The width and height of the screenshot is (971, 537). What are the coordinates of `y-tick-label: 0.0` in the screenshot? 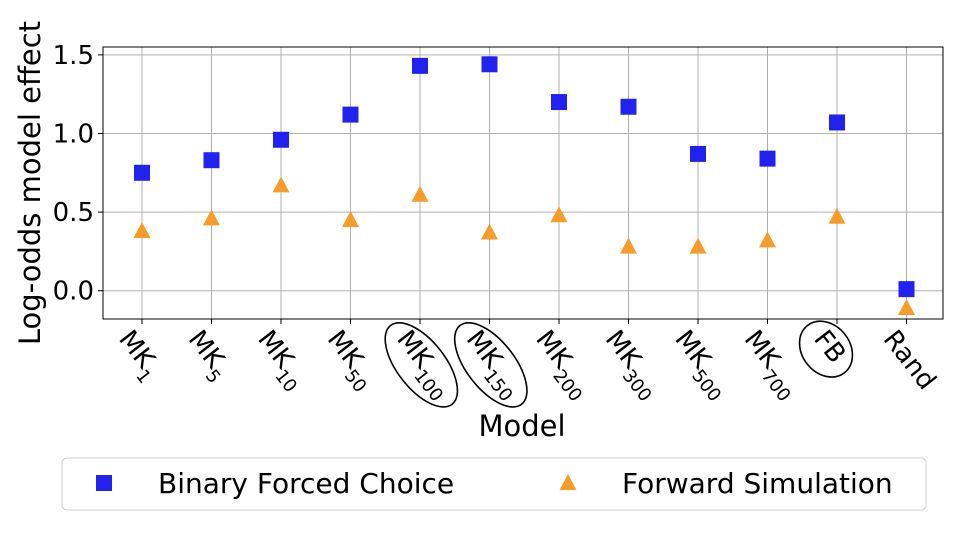 It's located at (73, 292).